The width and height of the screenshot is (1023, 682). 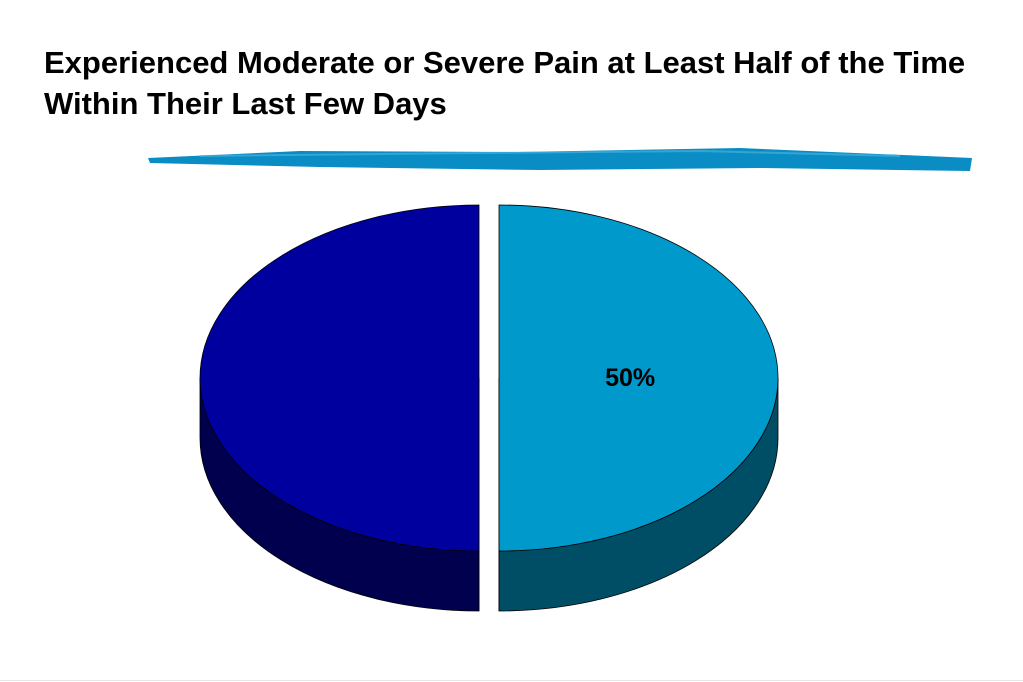 I want to click on bottom-divider, so click(x=511, y=680).